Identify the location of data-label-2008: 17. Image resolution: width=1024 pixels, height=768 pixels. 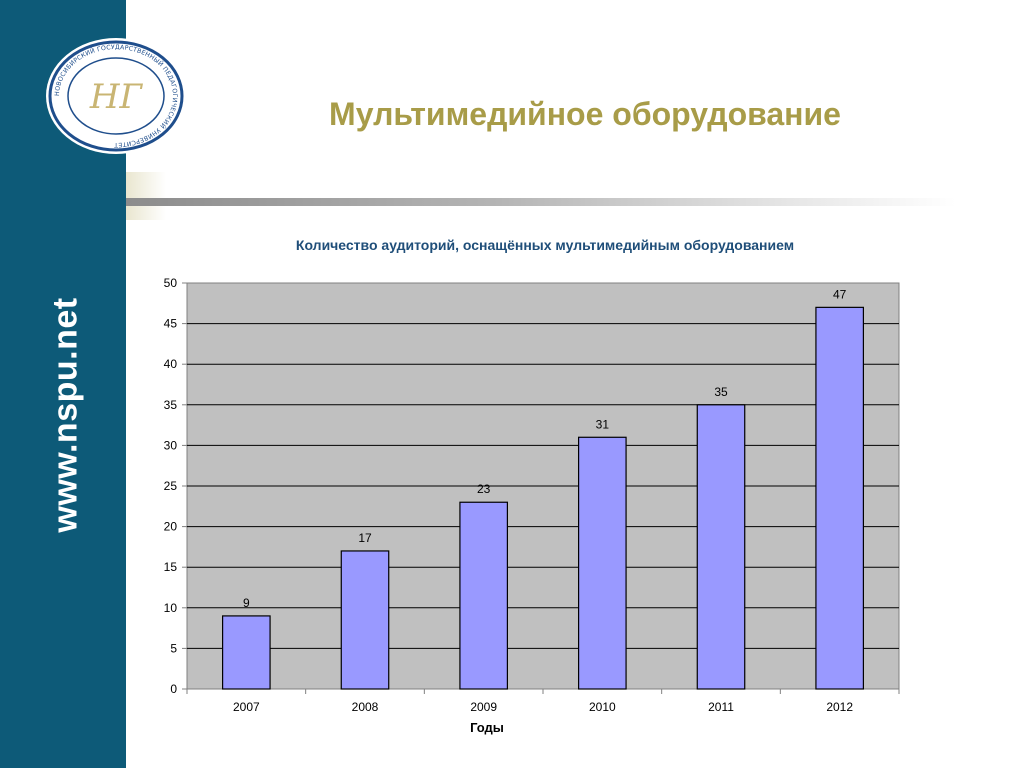
(365, 538).